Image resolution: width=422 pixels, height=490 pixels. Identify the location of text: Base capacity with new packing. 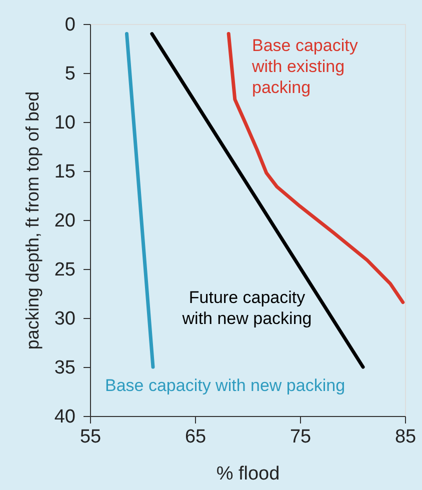
(225, 385).